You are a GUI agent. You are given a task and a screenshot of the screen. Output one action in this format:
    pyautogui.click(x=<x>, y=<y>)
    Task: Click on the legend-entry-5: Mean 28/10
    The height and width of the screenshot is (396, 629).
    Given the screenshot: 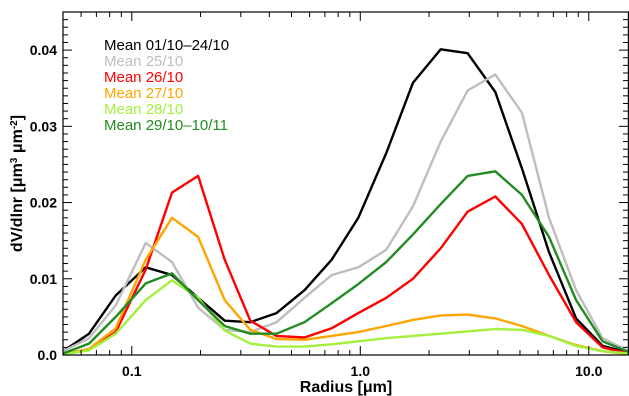 What is the action you would take?
    pyautogui.click(x=143, y=109)
    